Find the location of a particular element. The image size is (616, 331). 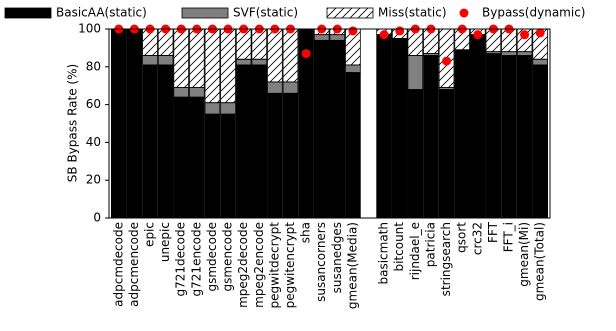

x-tick-label: epic is located at coordinates (150, 234).